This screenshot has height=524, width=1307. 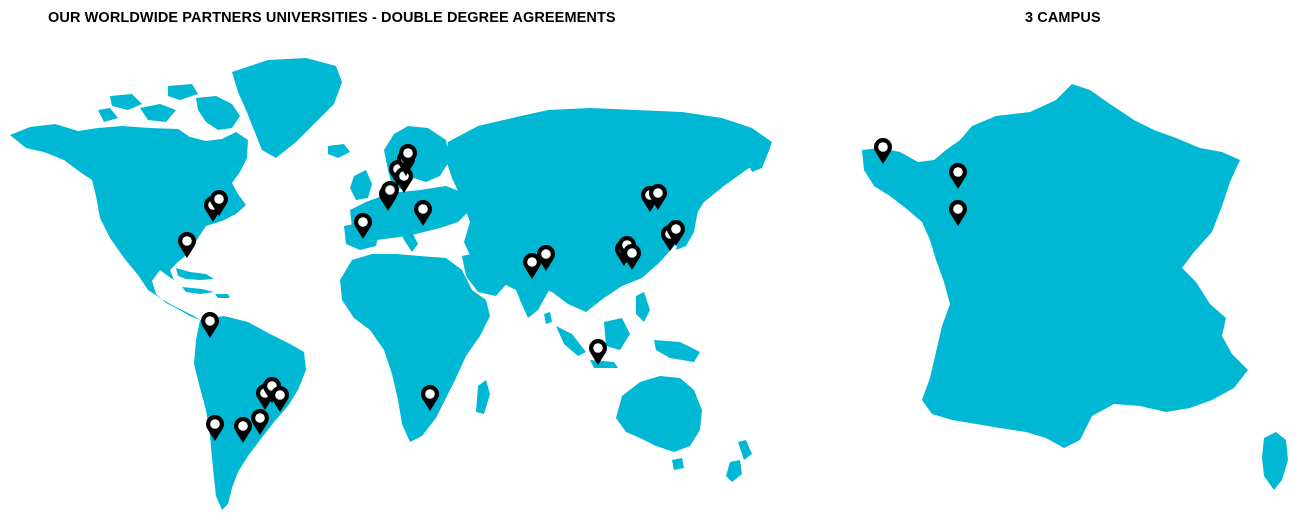 What do you see at coordinates (1063, 18) in the screenshot?
I see `france-map-title: 3 CAMPUS` at bounding box center [1063, 18].